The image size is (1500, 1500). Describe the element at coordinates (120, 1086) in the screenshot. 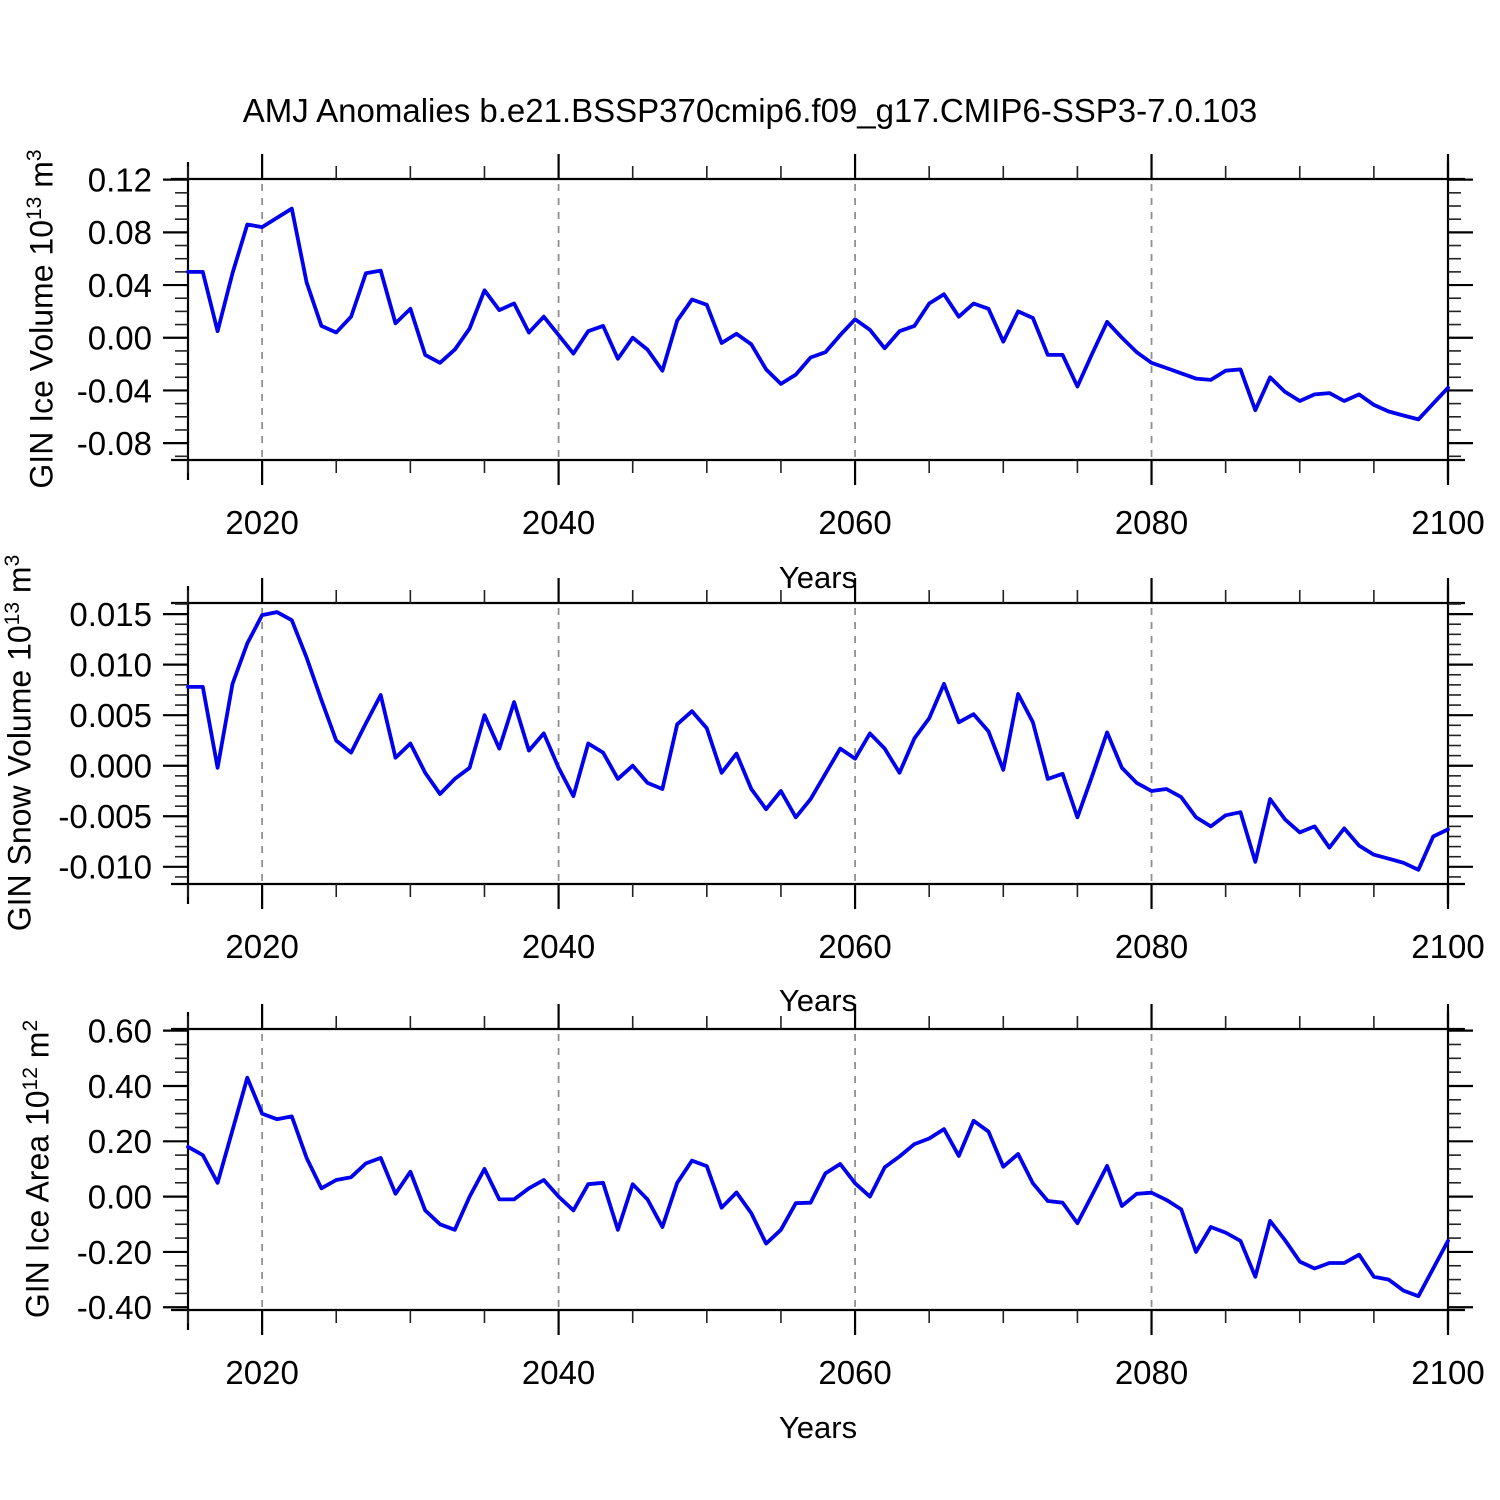

I see `y-tick-label: 0.40` at that location.